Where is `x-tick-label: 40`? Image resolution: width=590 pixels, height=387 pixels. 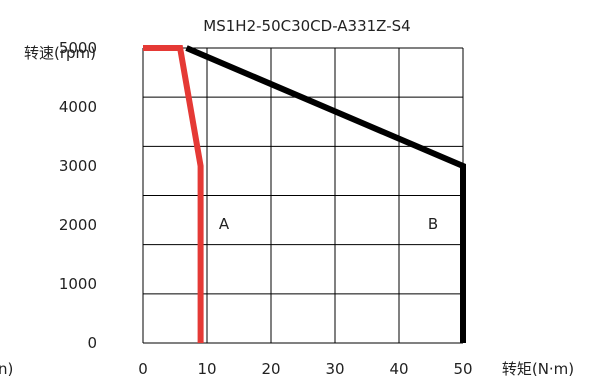 x-tick-label: 40 is located at coordinates (398, 369).